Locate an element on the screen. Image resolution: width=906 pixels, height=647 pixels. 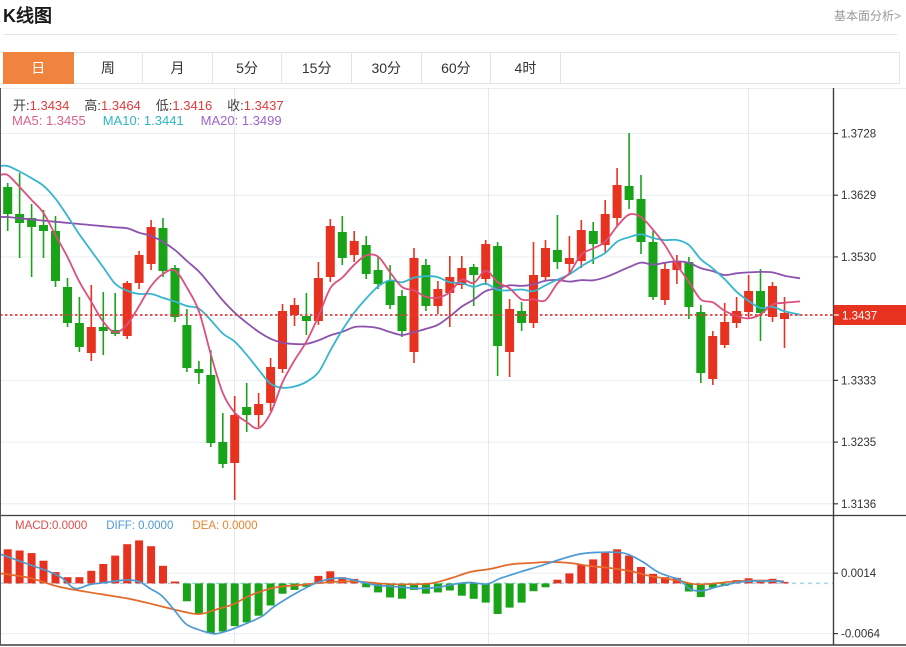
svg-text: 1.3437 is located at coordinates (859, 317).